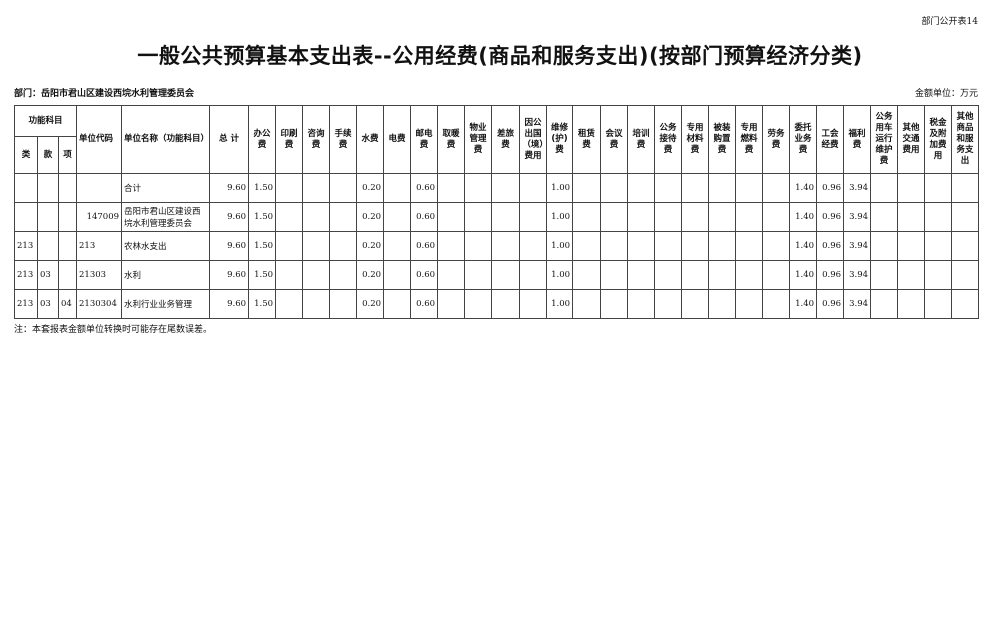  I want to click on column-header: 专用材料费, so click(695, 139).